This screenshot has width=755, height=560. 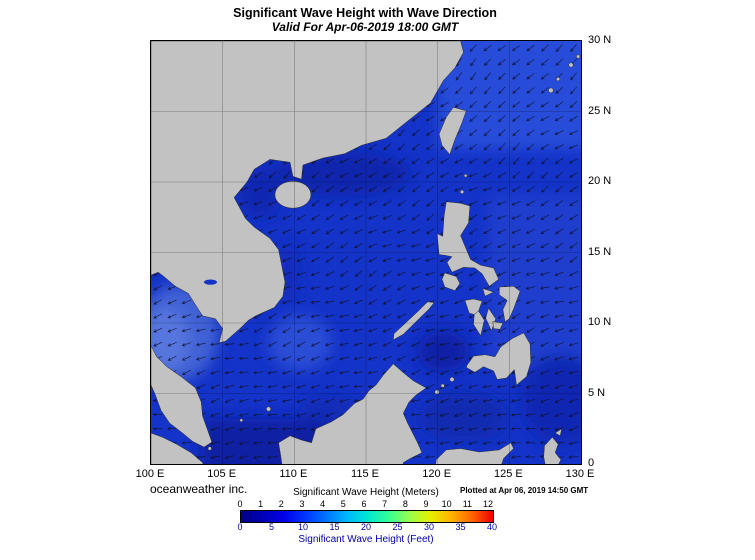 What do you see at coordinates (492, 527) in the screenshot?
I see `feet-tick-value: 40` at bounding box center [492, 527].